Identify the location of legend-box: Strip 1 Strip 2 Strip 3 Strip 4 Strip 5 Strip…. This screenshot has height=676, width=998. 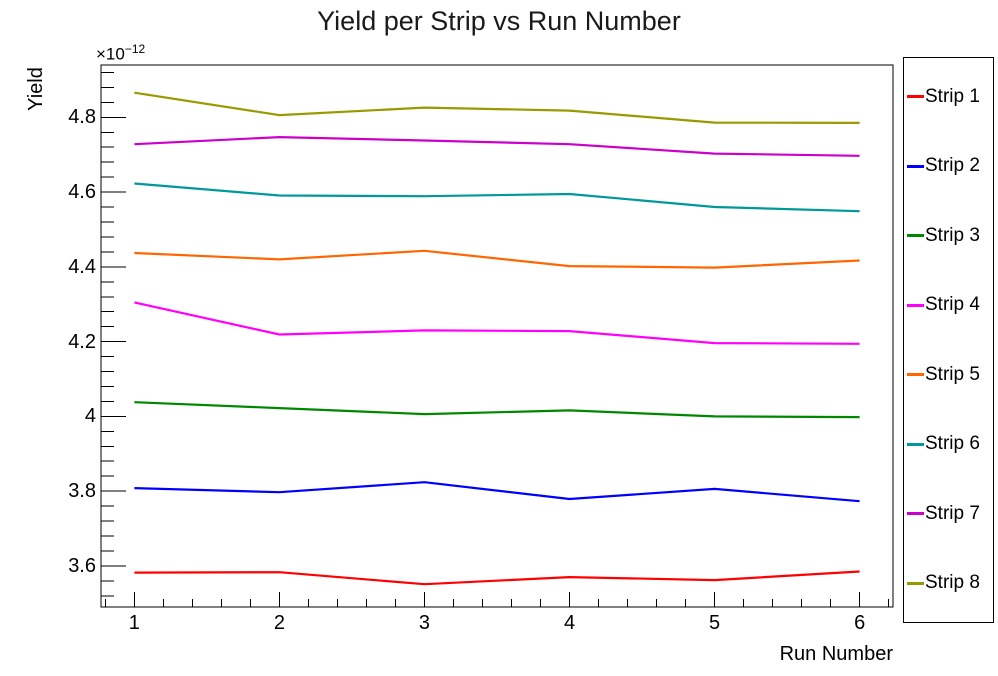
(948, 340).